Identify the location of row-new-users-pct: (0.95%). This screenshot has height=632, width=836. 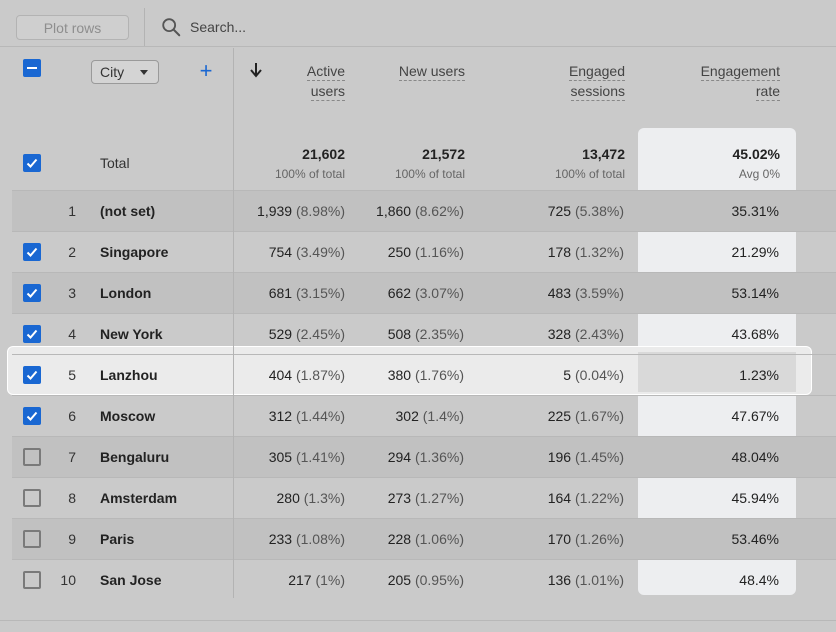
(439, 580).